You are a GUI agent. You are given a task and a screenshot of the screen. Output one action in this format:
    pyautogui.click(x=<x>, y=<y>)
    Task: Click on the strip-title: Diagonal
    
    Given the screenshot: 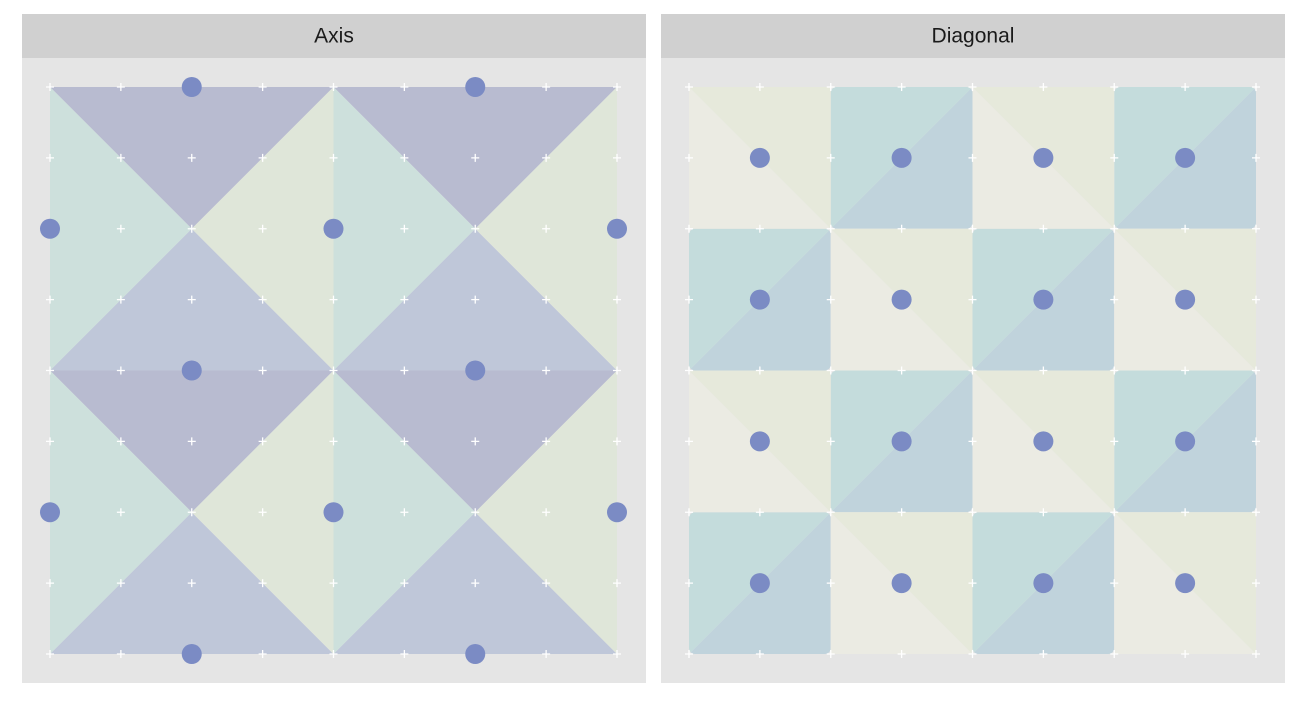 What is the action you would take?
    pyautogui.click(x=973, y=36)
    